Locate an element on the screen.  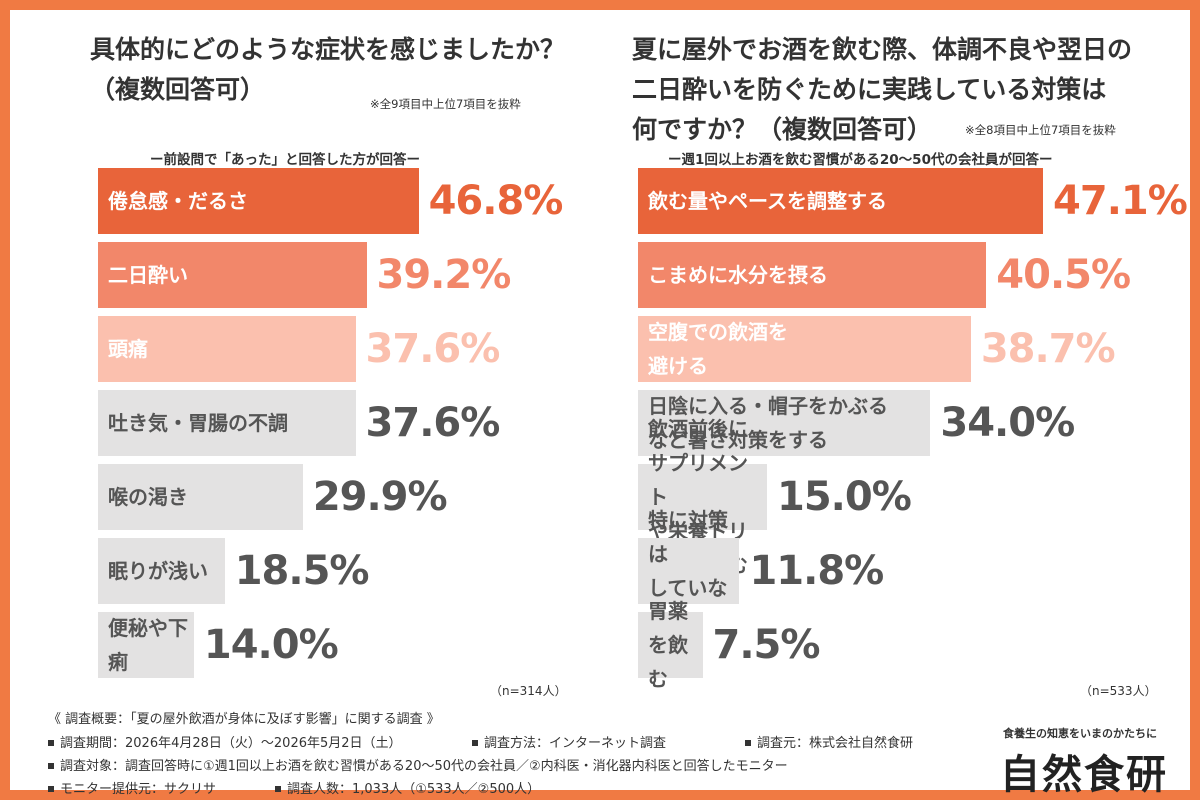
left-bar-1: 倦怠感・だるさ is located at coordinates (258, 201).